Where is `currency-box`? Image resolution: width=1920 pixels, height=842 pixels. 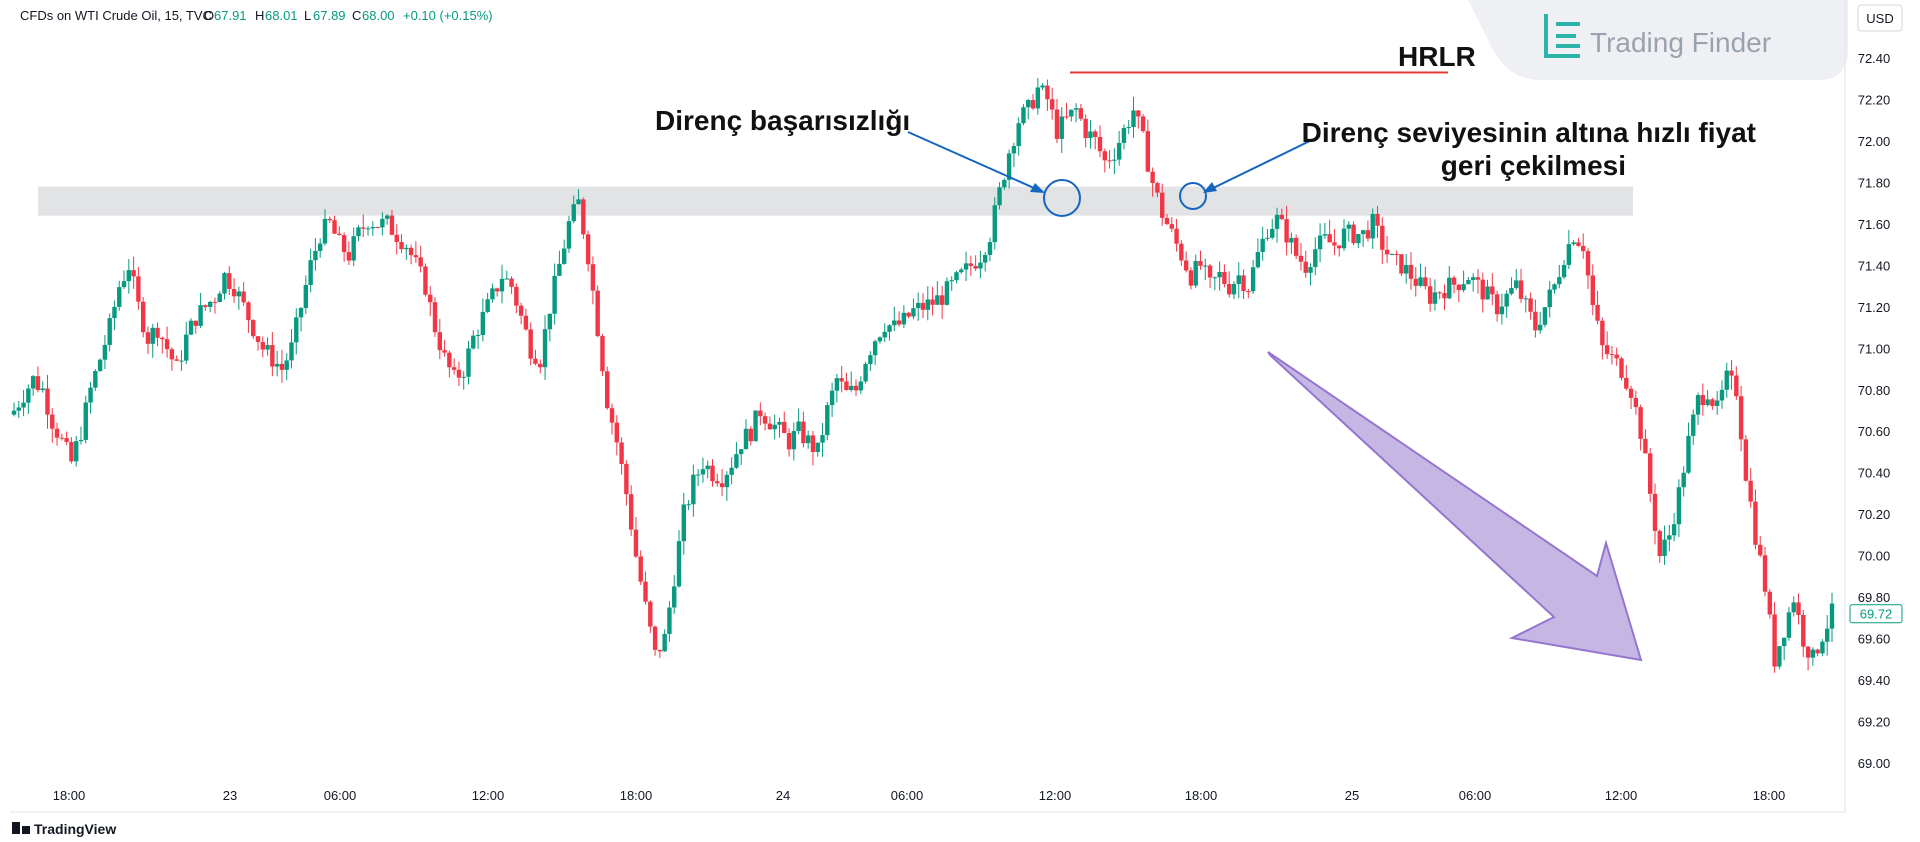
currency-box is located at coordinates (1880, 18).